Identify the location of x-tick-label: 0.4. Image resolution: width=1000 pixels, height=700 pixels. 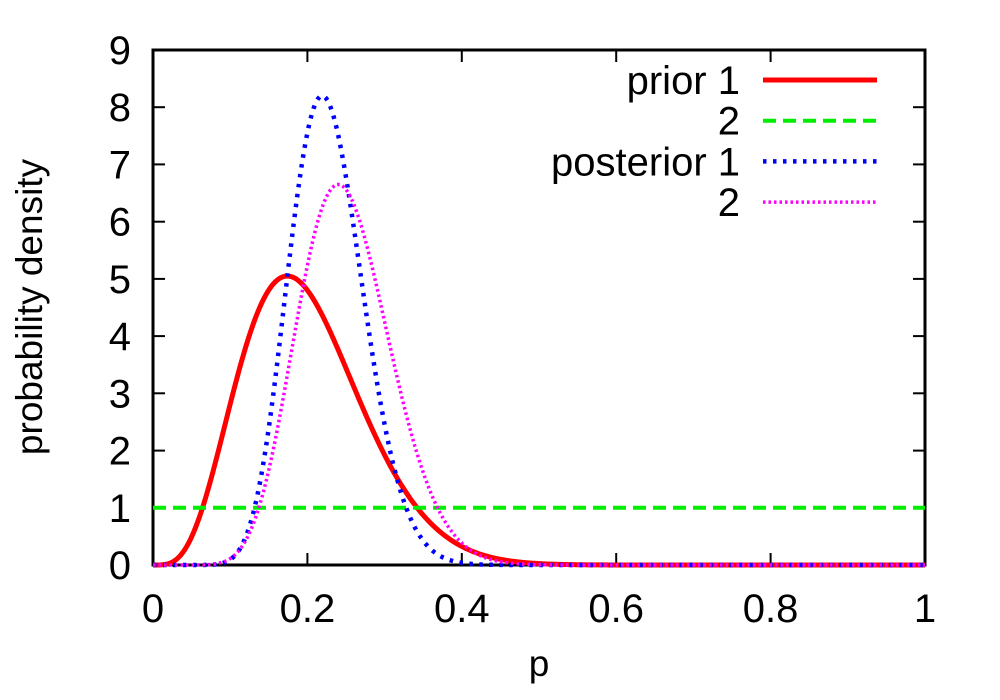
(462, 609).